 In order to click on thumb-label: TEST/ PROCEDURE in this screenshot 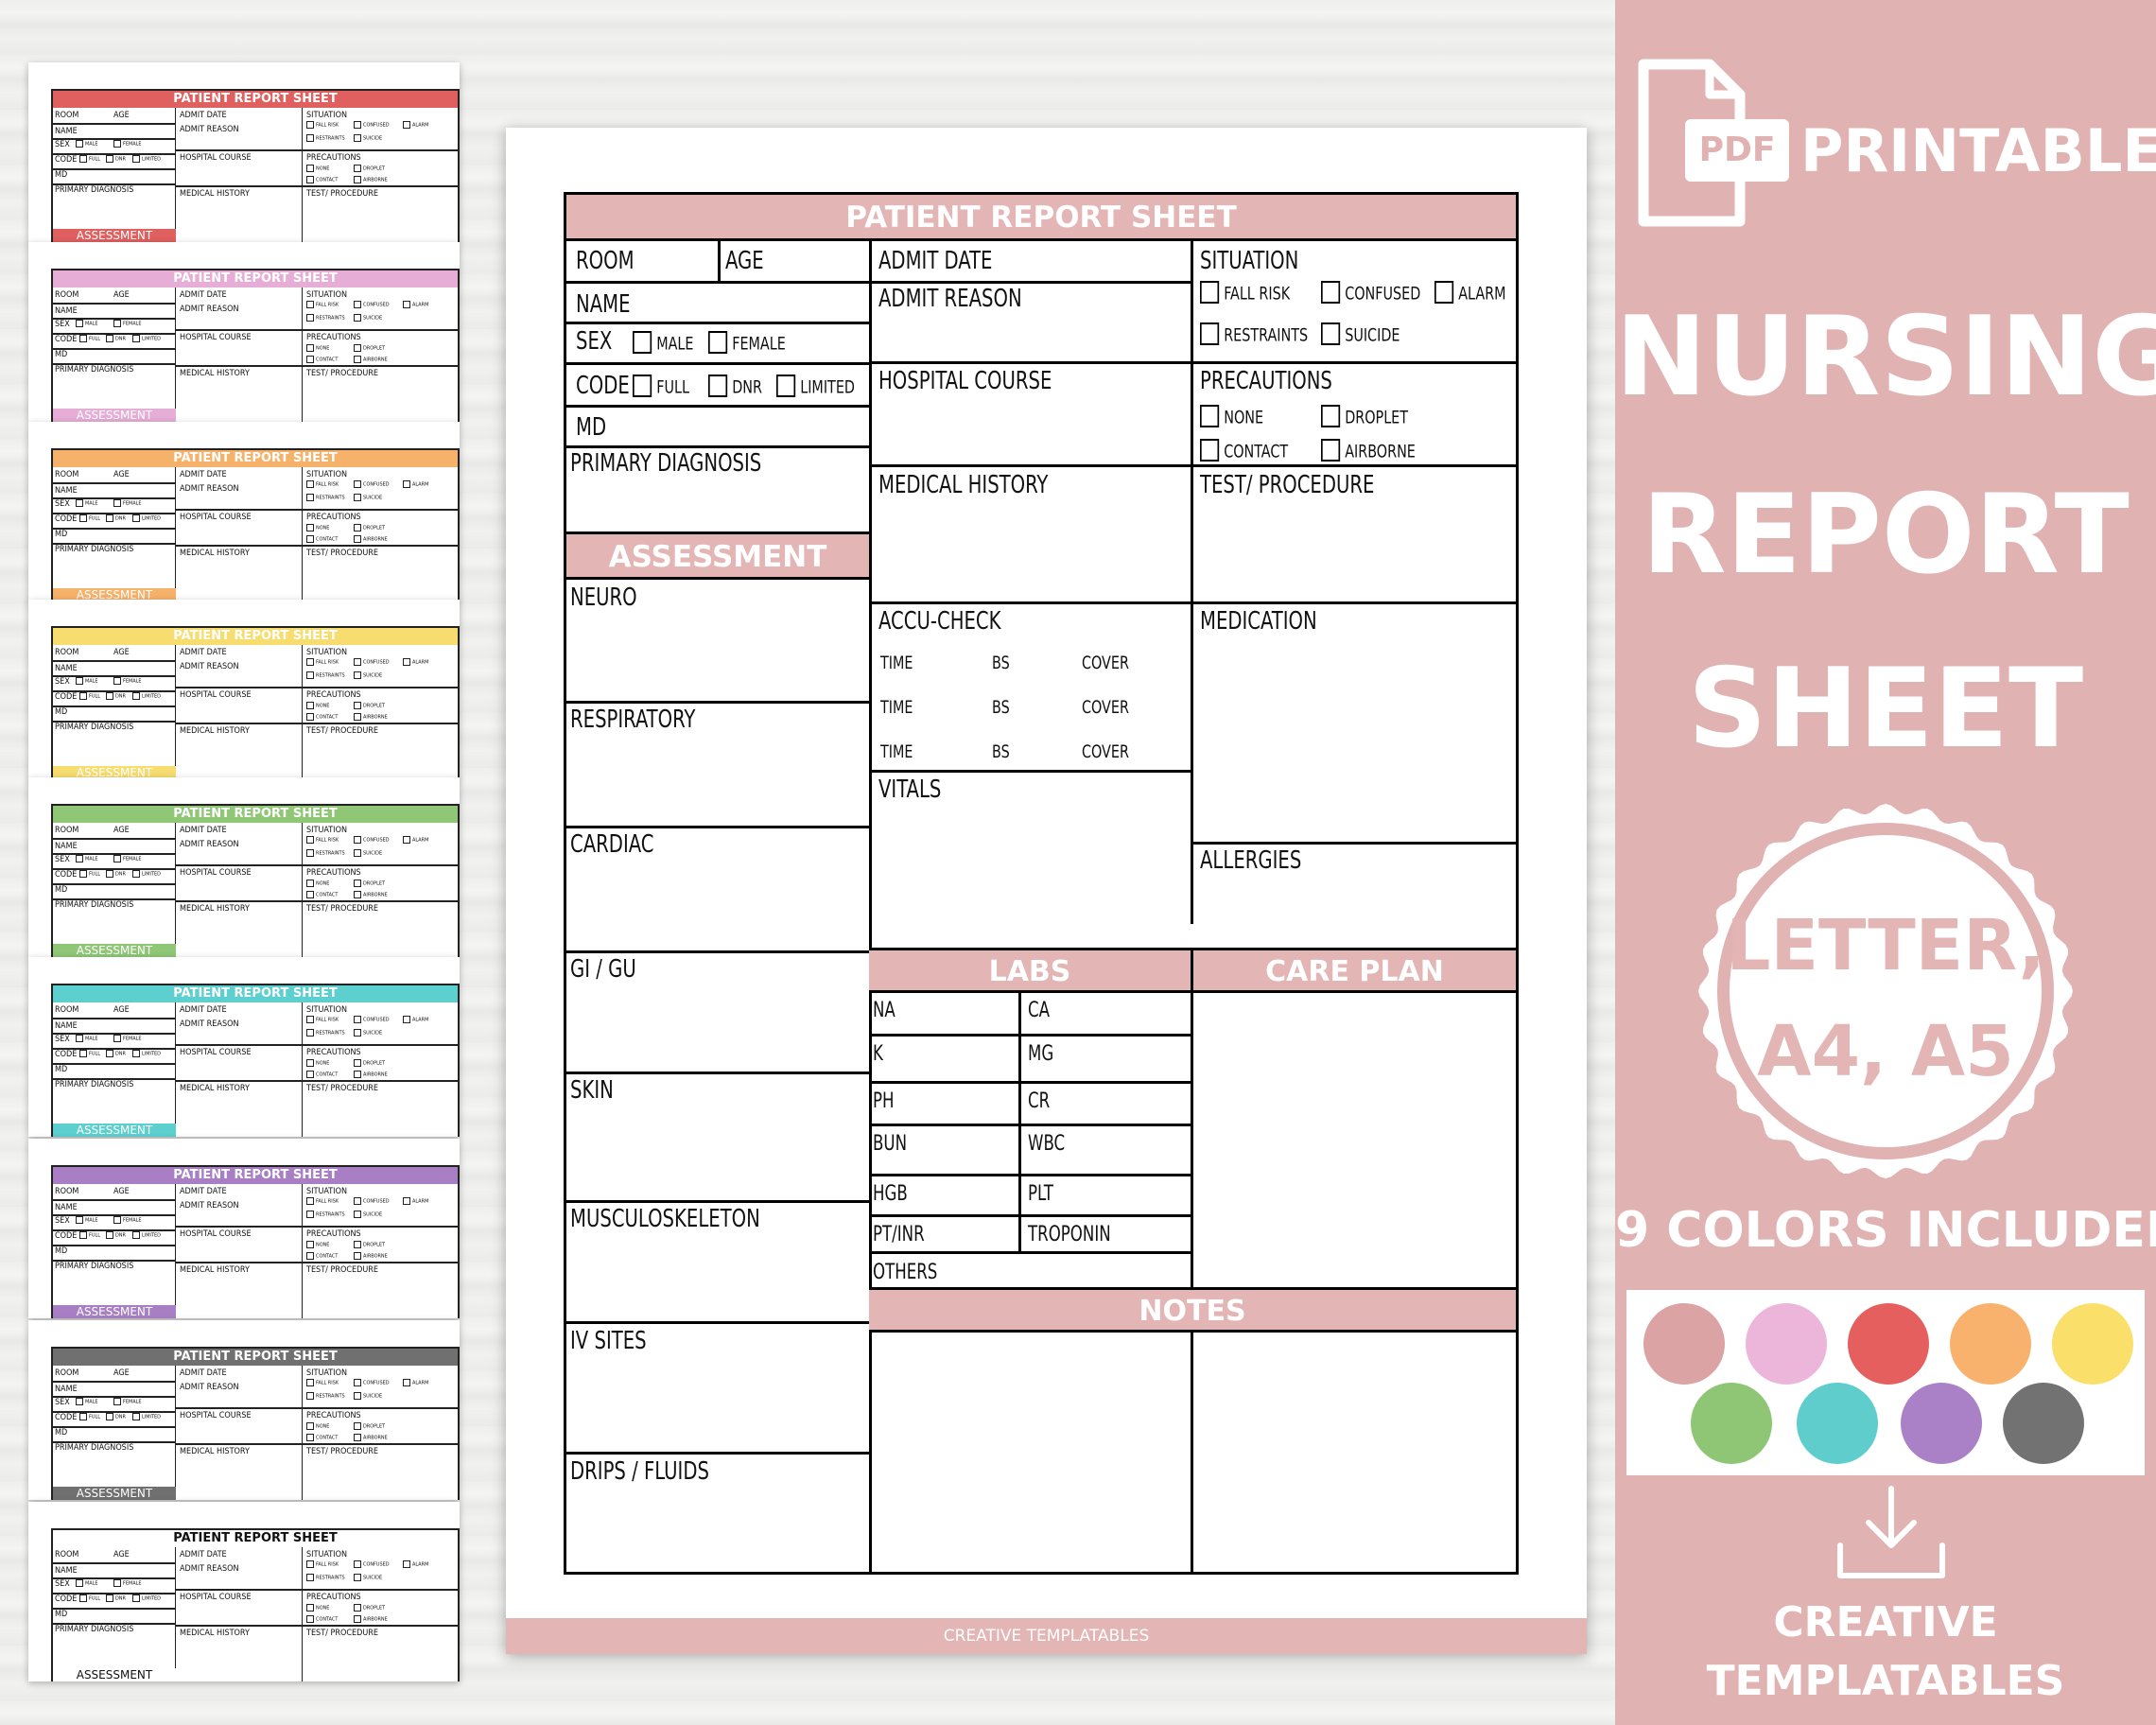, I will do `click(342, 1088)`.